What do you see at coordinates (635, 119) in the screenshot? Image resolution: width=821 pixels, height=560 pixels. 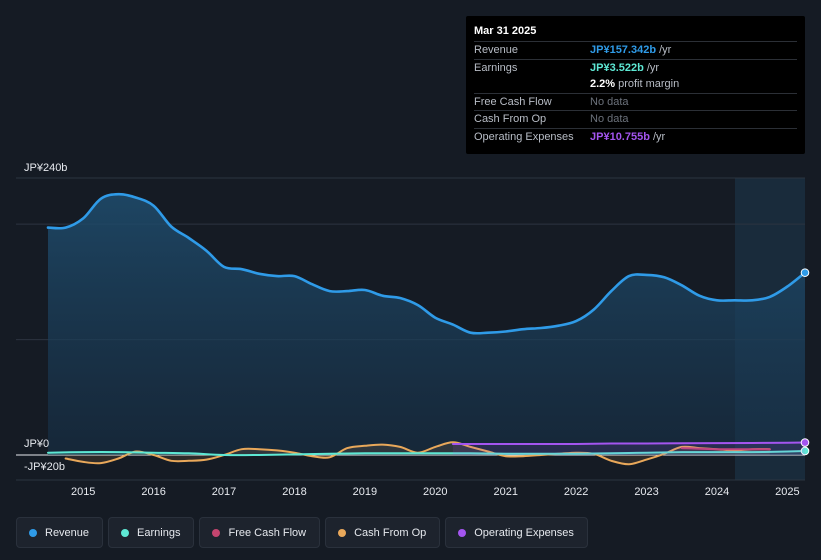 I see `tooltip-row-cash-from-op: Cash From Op No data` at bounding box center [635, 119].